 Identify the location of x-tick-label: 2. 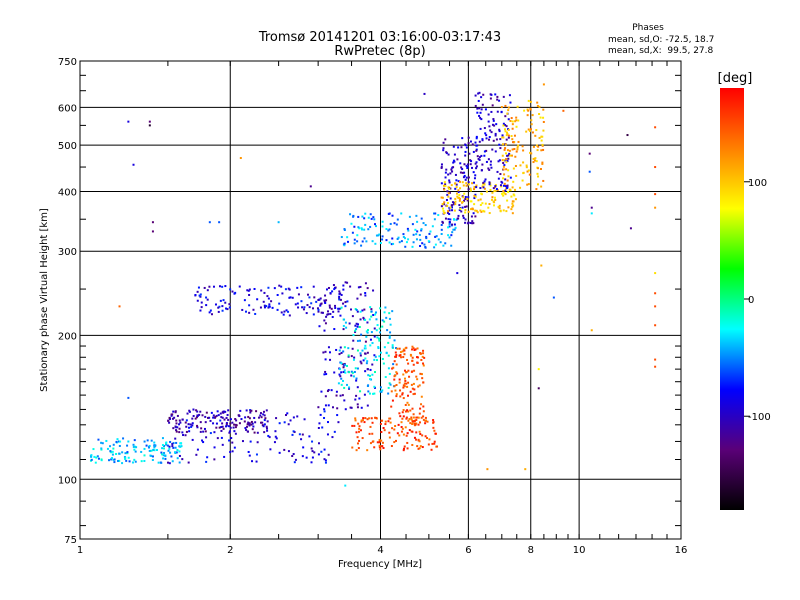
(230, 550).